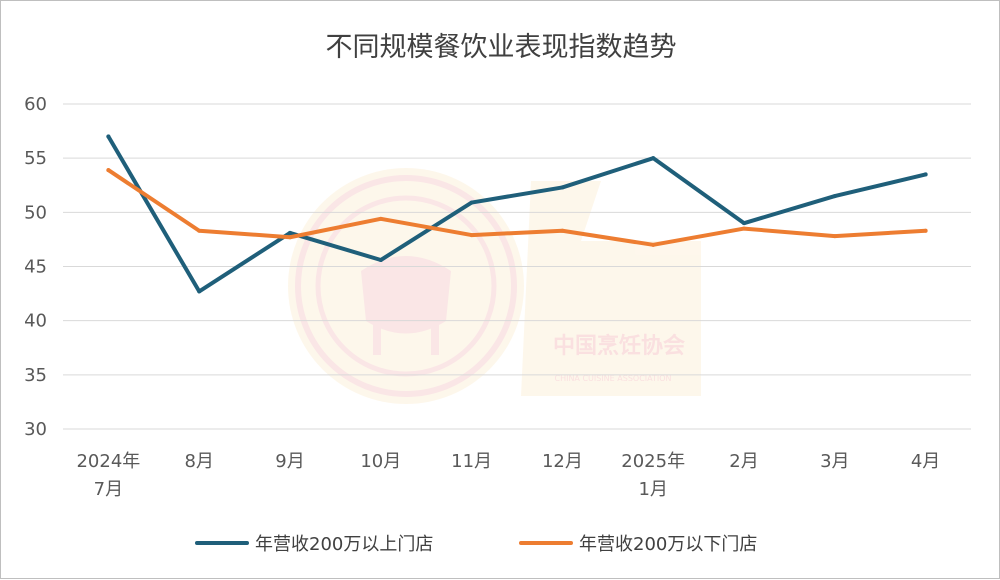 This screenshot has height=580, width=1000. I want to click on y-tick-label: 40, so click(35, 321).